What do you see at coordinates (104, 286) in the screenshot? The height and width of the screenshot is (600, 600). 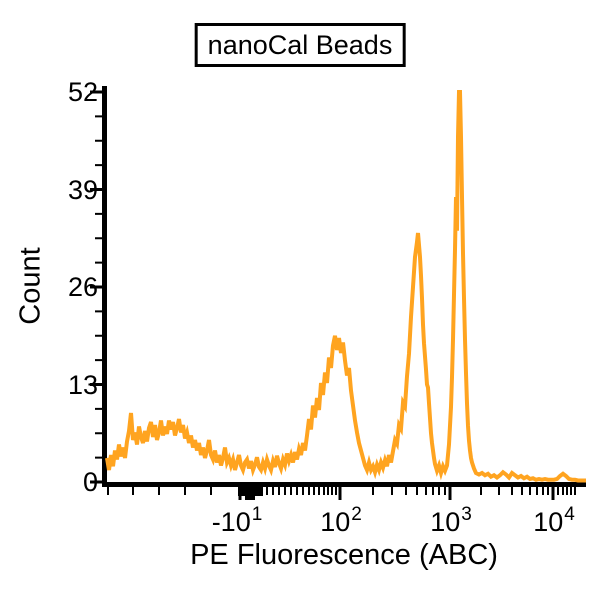 I see `y-axis-line` at bounding box center [104, 286].